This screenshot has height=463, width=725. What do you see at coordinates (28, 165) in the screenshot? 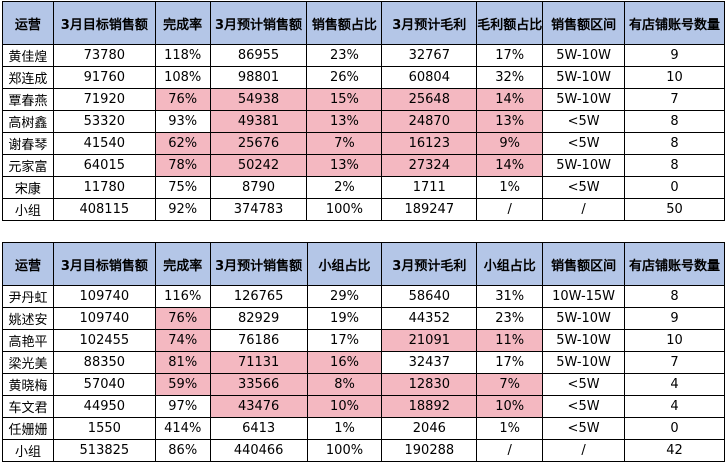
I see `cell-operator: 元家富` at bounding box center [28, 165].